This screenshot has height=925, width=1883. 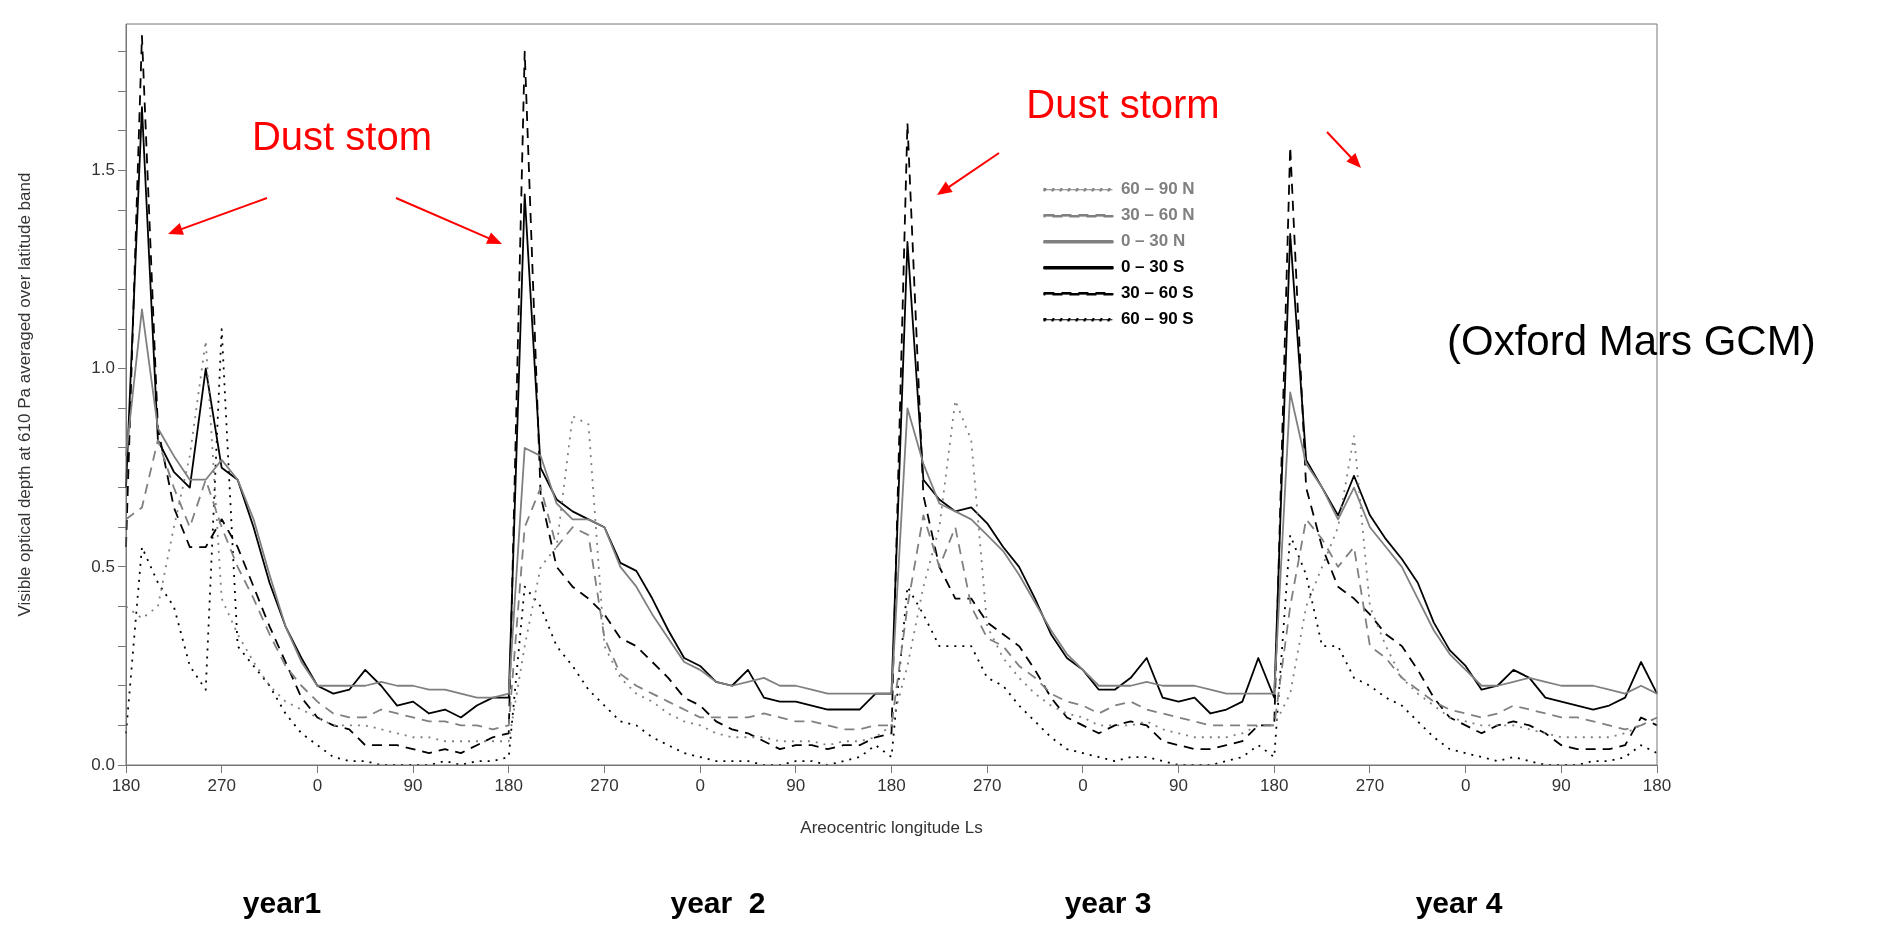 I want to click on legend-label: 0 – 30 S, so click(x=1152, y=267).